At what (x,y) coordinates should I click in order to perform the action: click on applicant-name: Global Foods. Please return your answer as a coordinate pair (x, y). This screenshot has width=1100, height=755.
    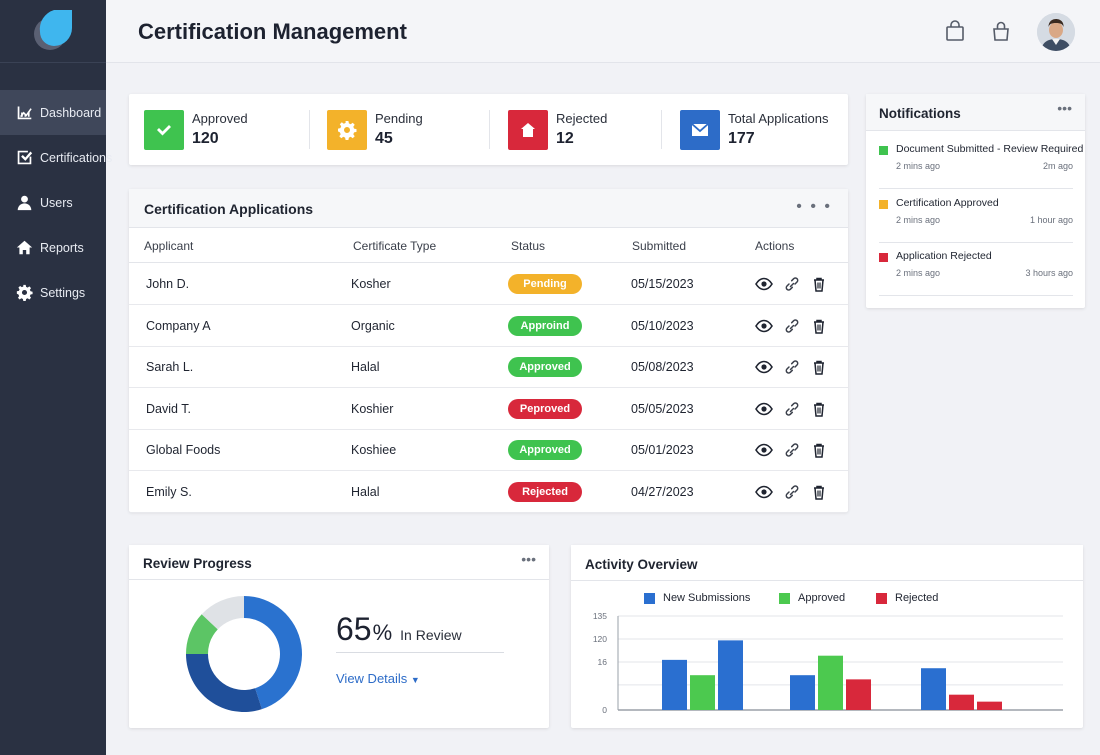
    Looking at the image, I should click on (183, 450).